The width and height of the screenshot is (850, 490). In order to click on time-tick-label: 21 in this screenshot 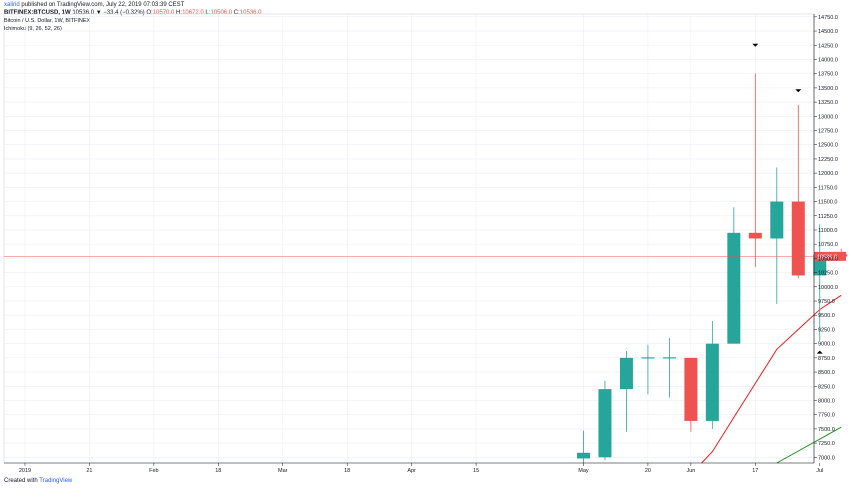, I will do `click(89, 471)`.